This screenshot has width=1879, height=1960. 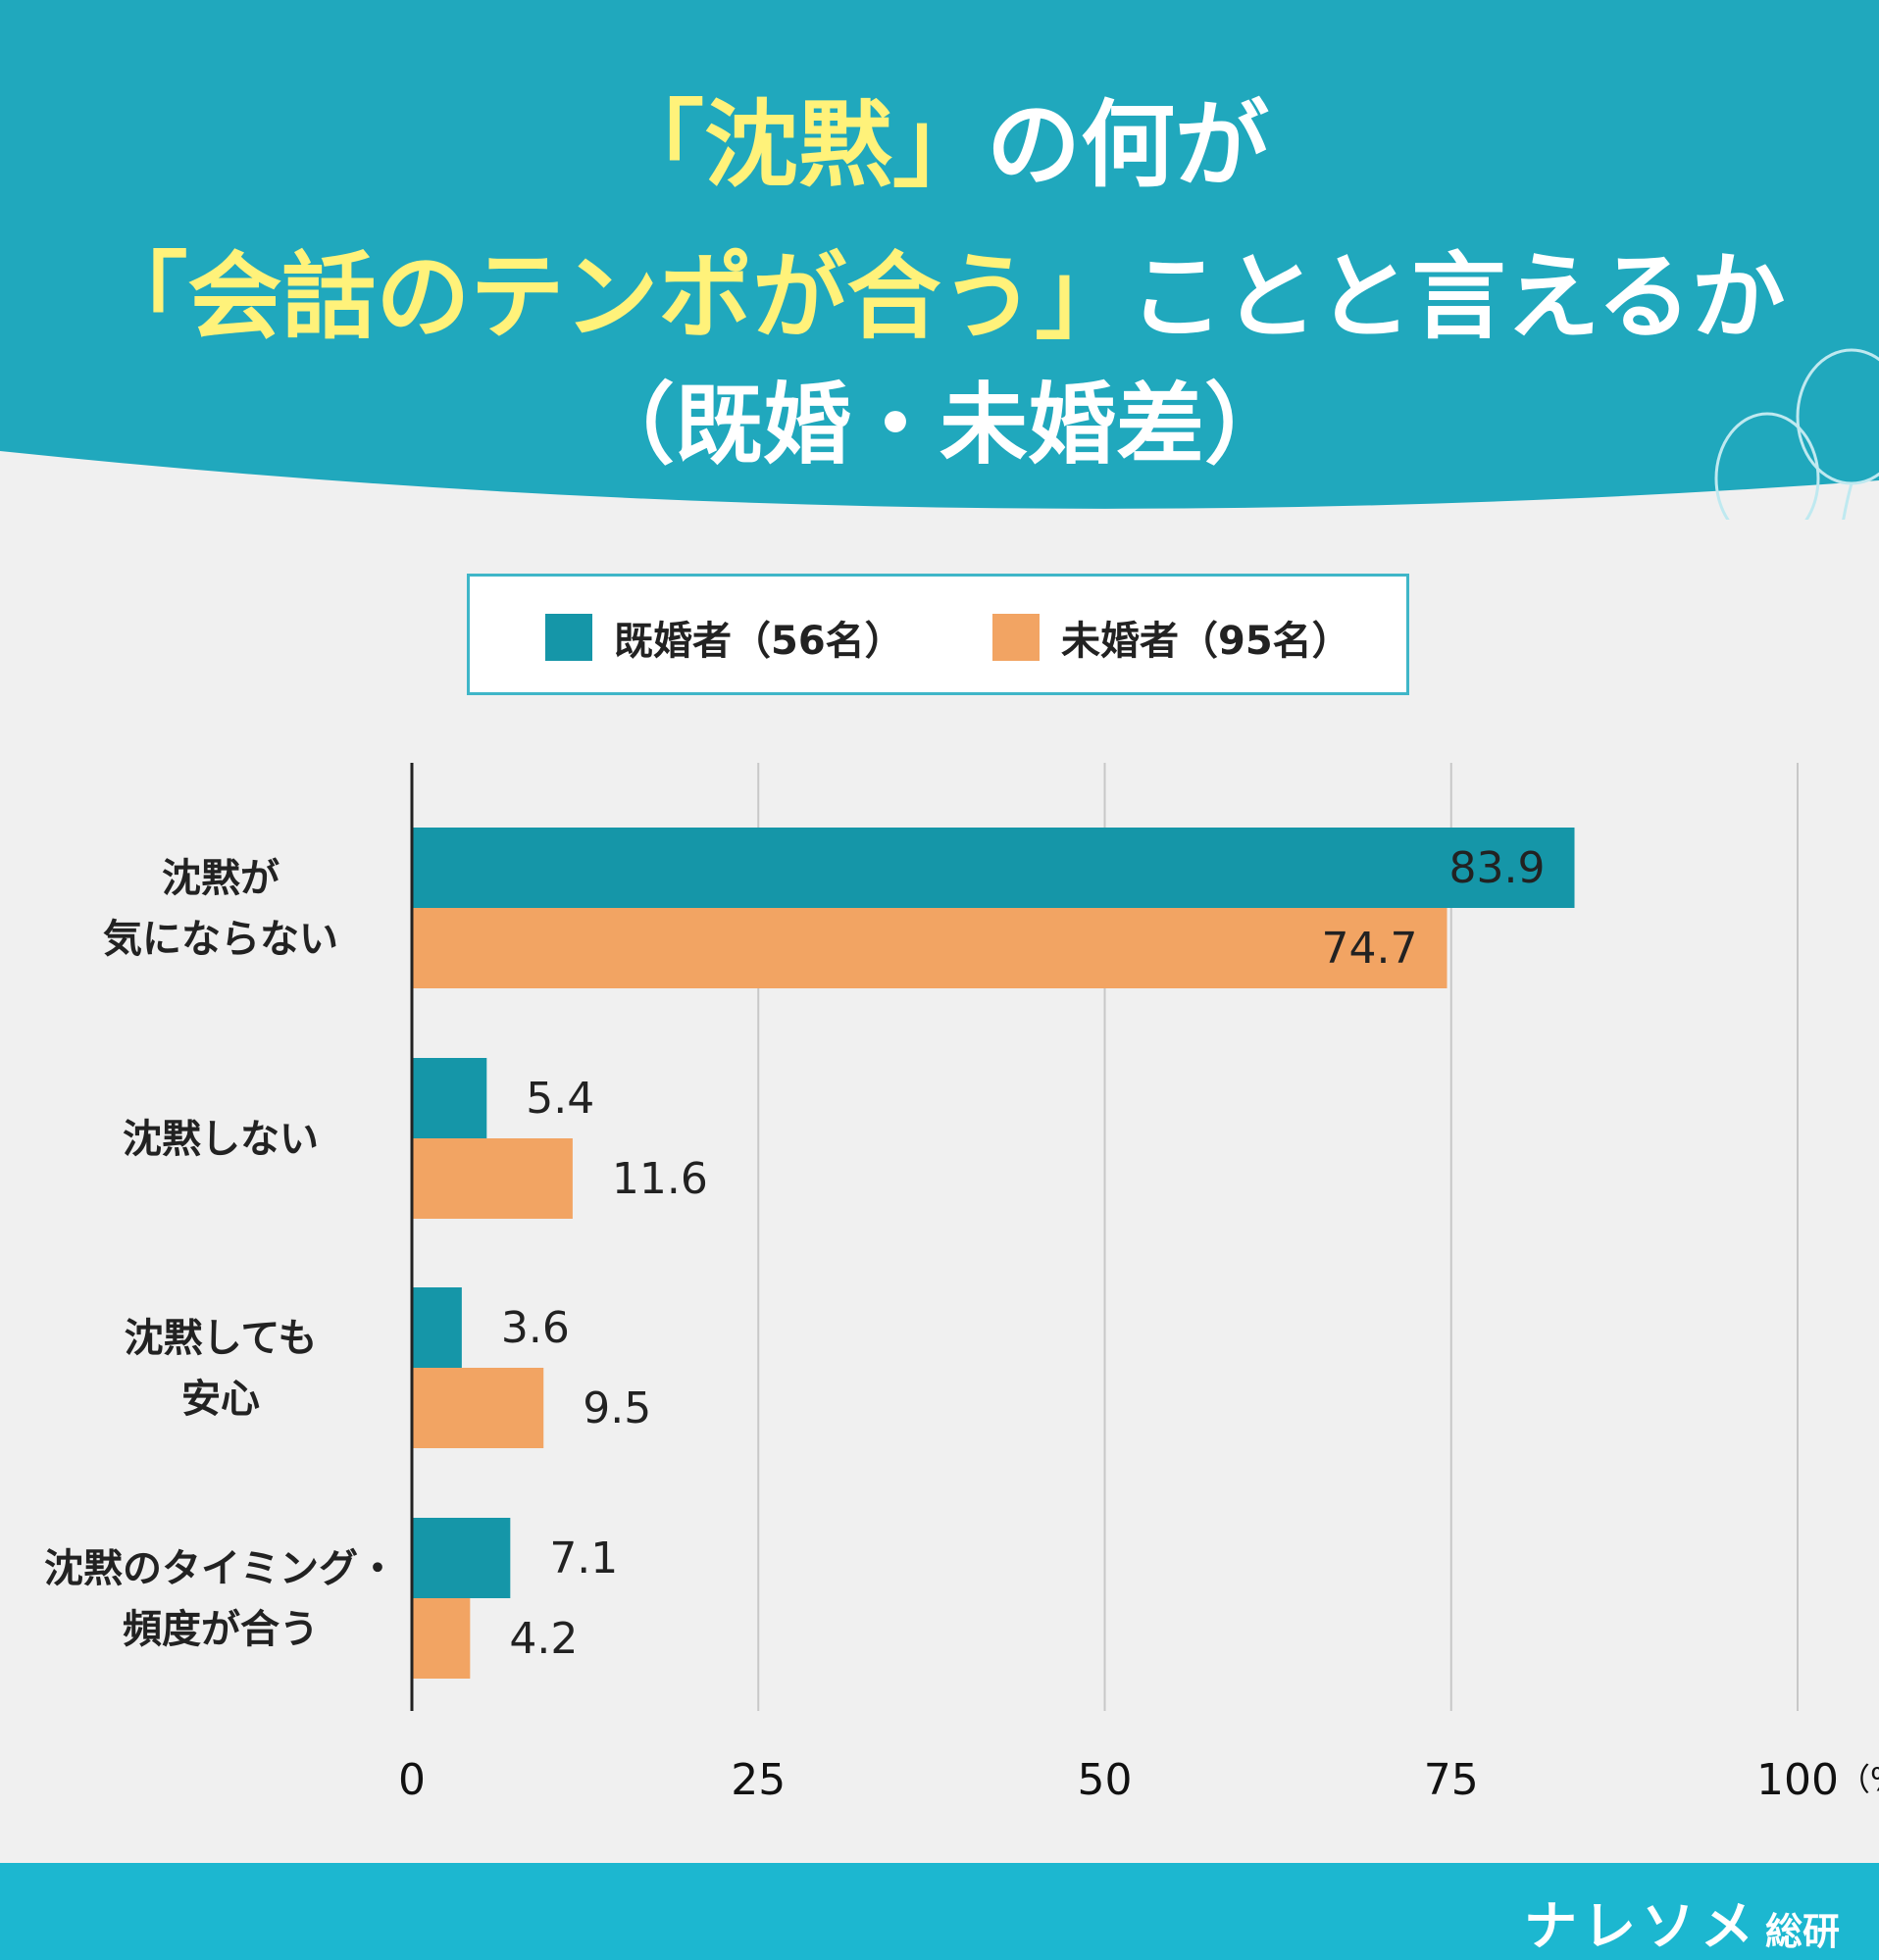 I want to click on data-label: 9.5, so click(x=617, y=1408).